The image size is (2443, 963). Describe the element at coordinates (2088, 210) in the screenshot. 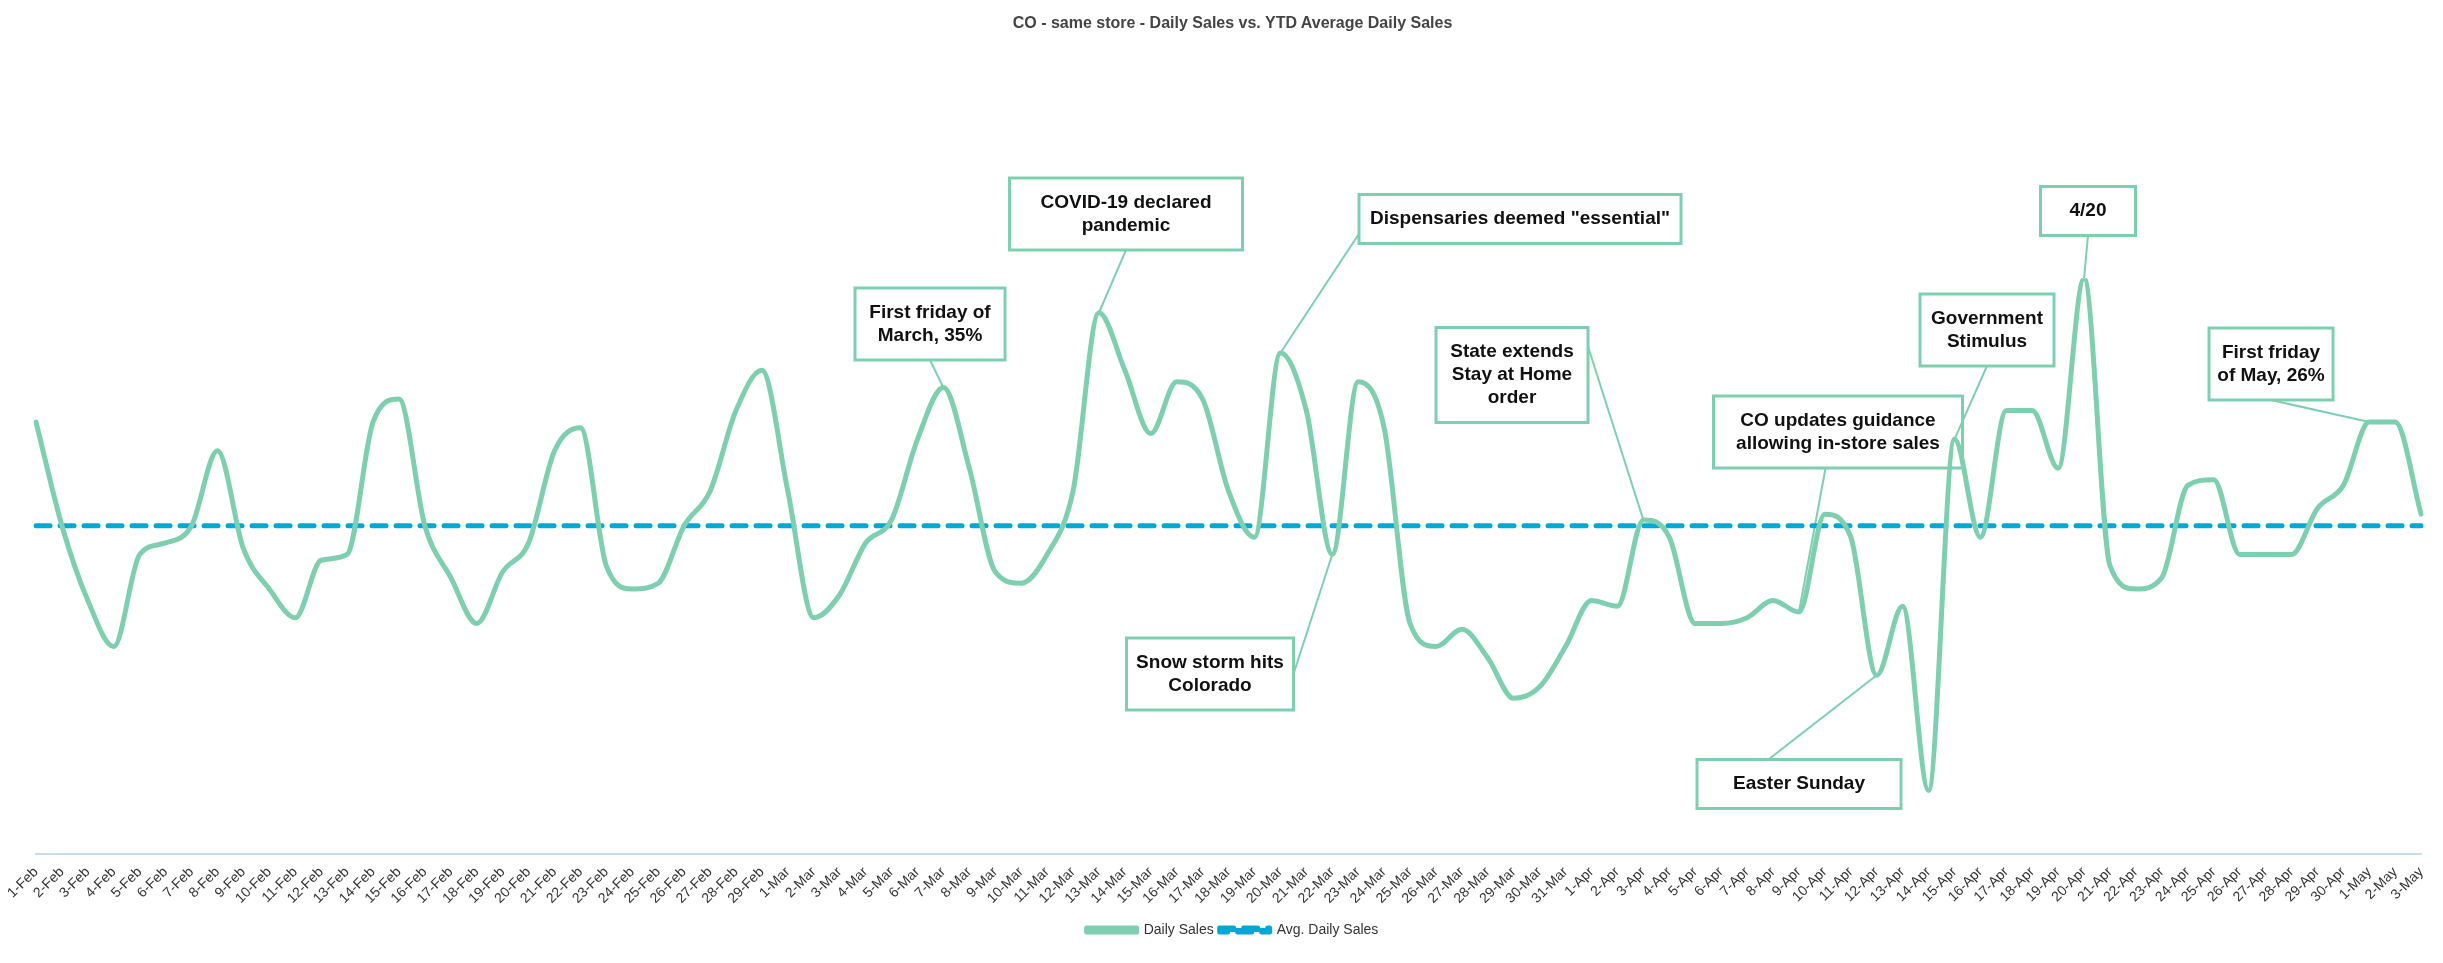

I see `annotation: 4/20` at that location.